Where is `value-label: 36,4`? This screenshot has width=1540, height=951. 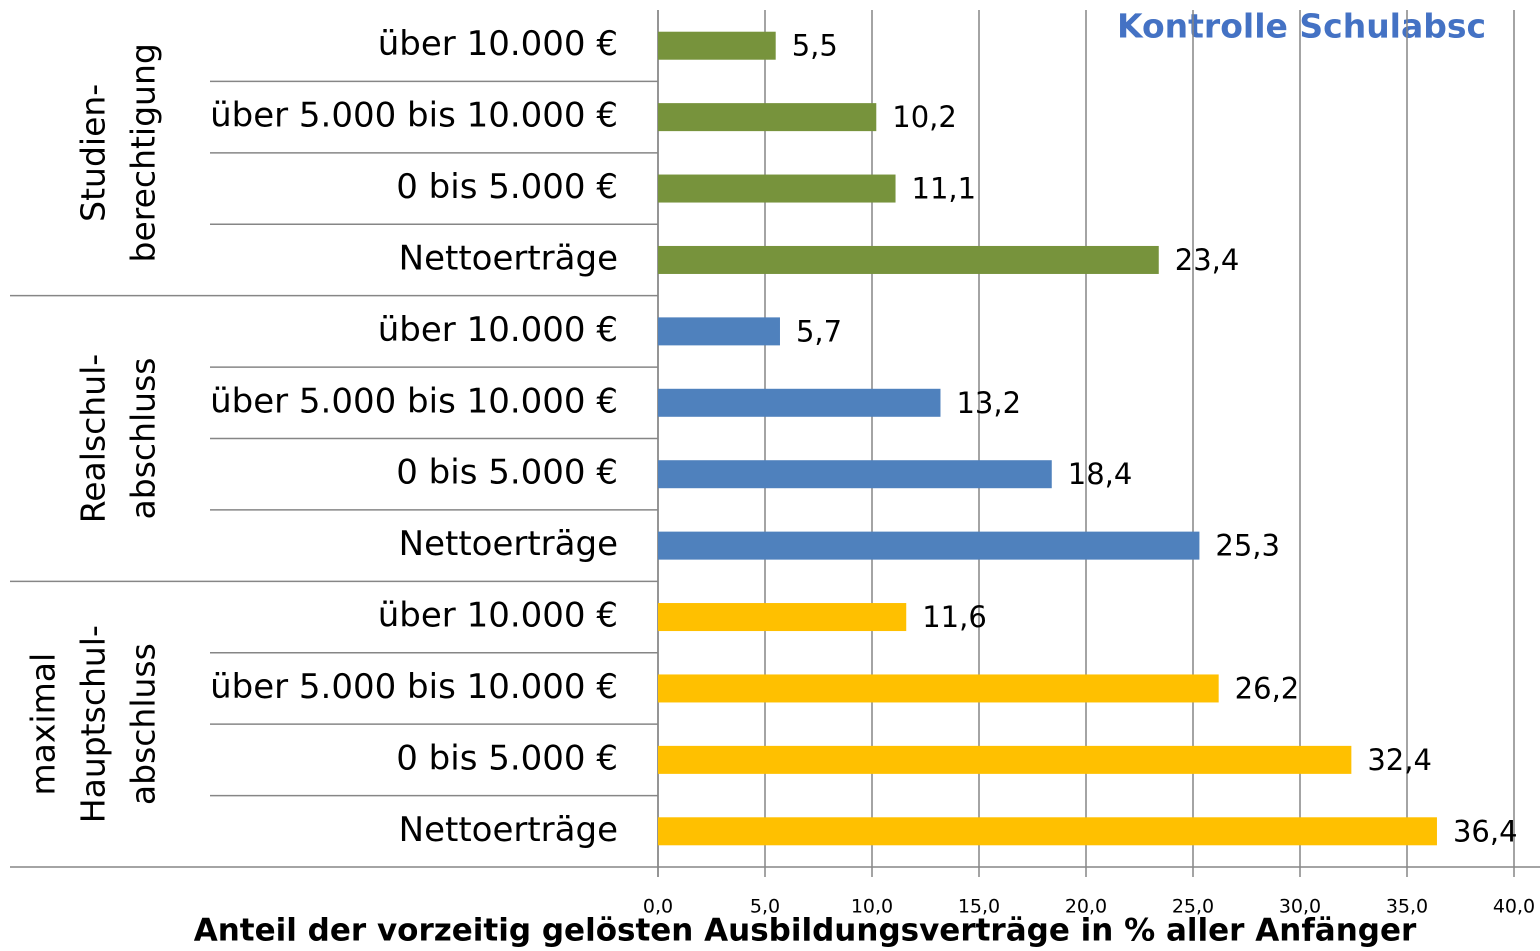 value-label: 36,4 is located at coordinates (1485, 831).